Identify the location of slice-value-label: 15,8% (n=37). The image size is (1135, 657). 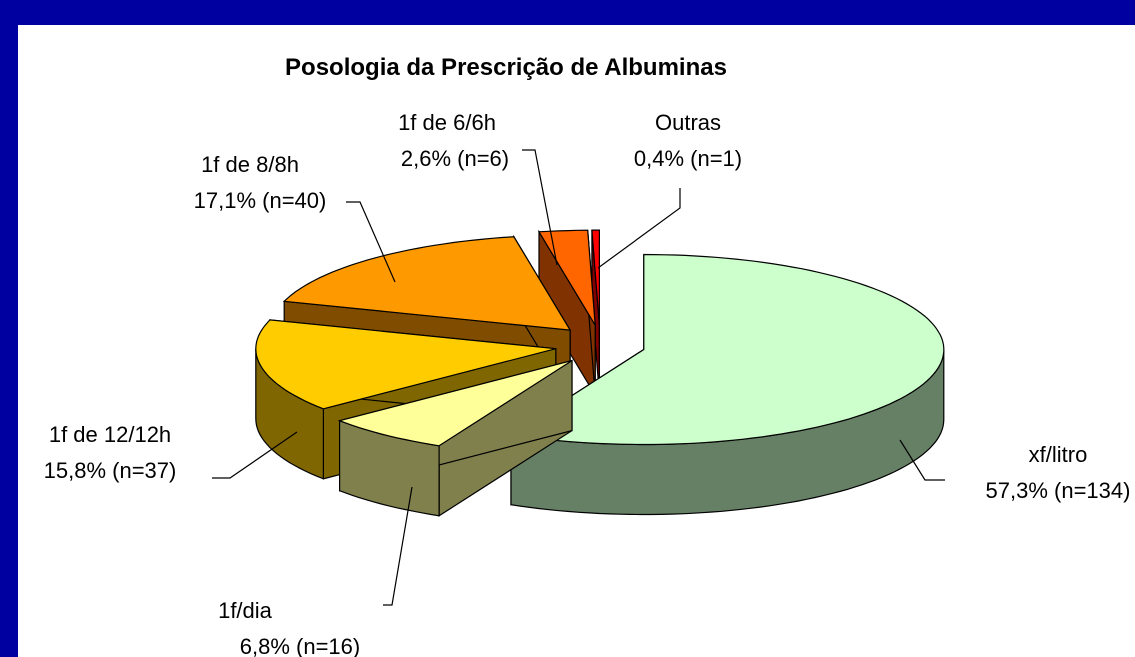
(110, 470).